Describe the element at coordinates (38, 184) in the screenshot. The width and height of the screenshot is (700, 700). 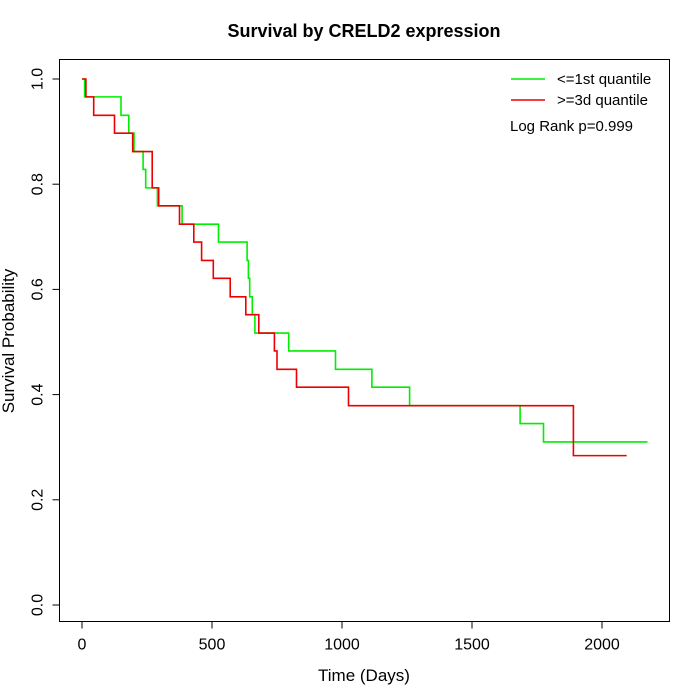
I see `y-tick-label: 0.8` at that location.